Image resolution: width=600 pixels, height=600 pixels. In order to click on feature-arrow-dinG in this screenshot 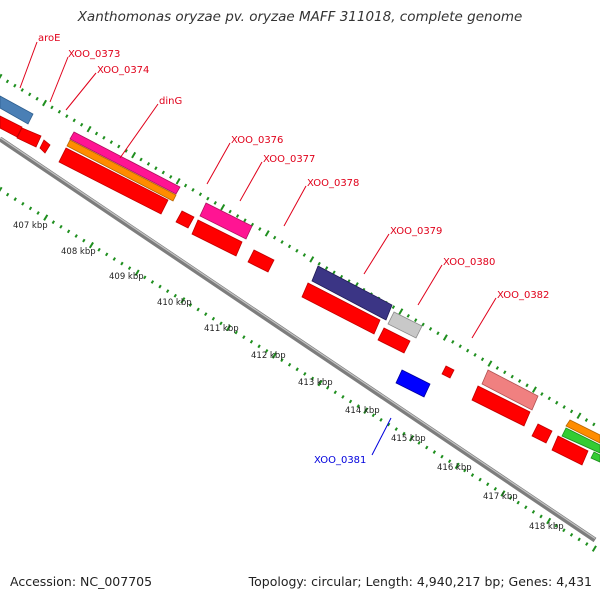, I will do `click(125, 163)`.